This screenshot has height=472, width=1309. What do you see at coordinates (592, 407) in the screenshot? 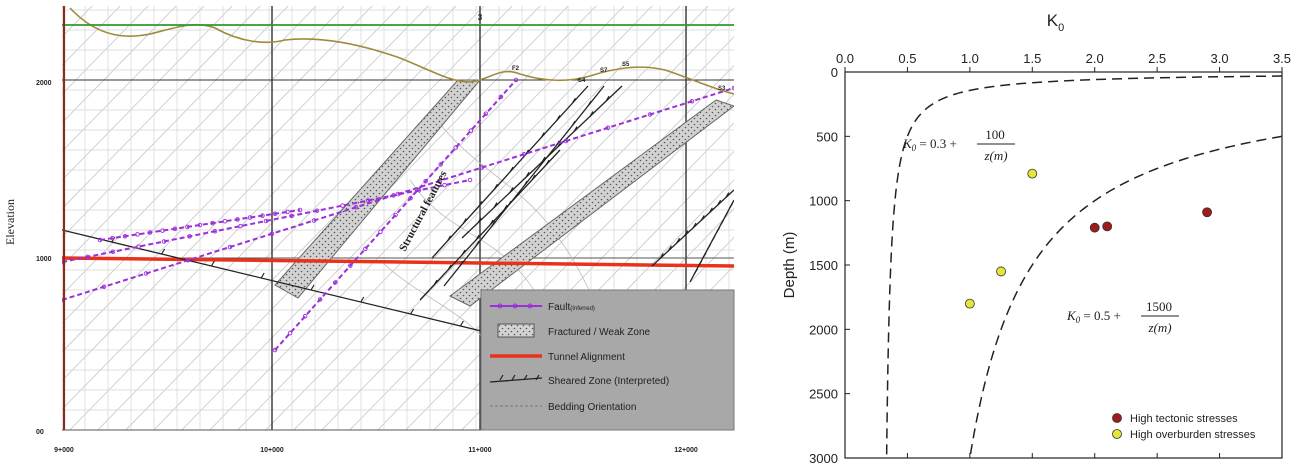
I see `legend-label: Bedding Orientation` at bounding box center [592, 407].